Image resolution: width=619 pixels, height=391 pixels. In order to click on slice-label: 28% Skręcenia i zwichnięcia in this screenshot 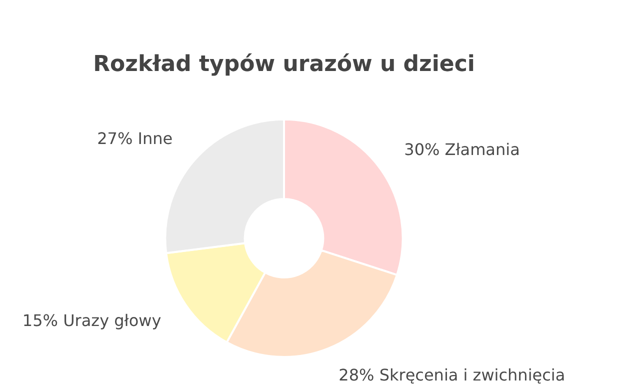, I will do `click(452, 374)`.